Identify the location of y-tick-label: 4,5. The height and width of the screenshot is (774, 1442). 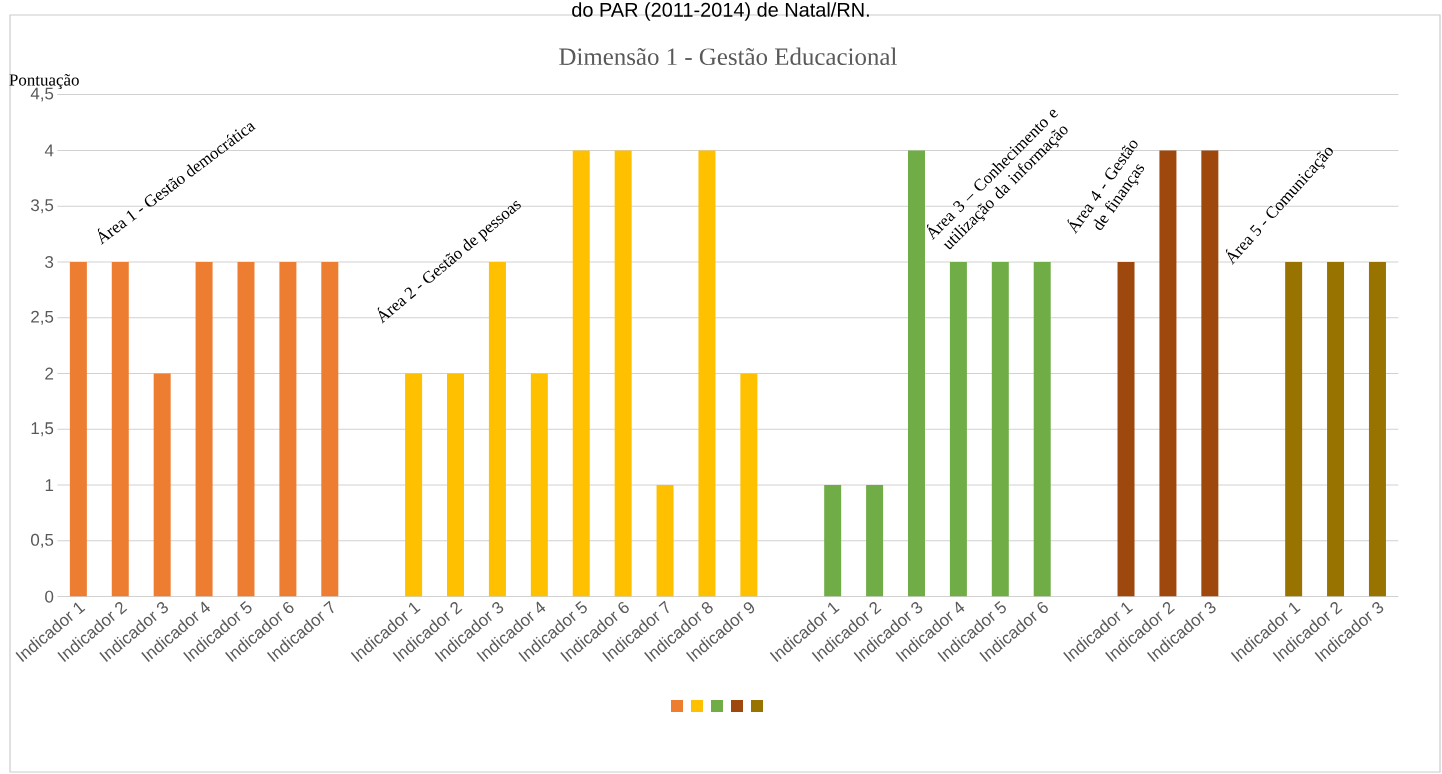
(42, 94).